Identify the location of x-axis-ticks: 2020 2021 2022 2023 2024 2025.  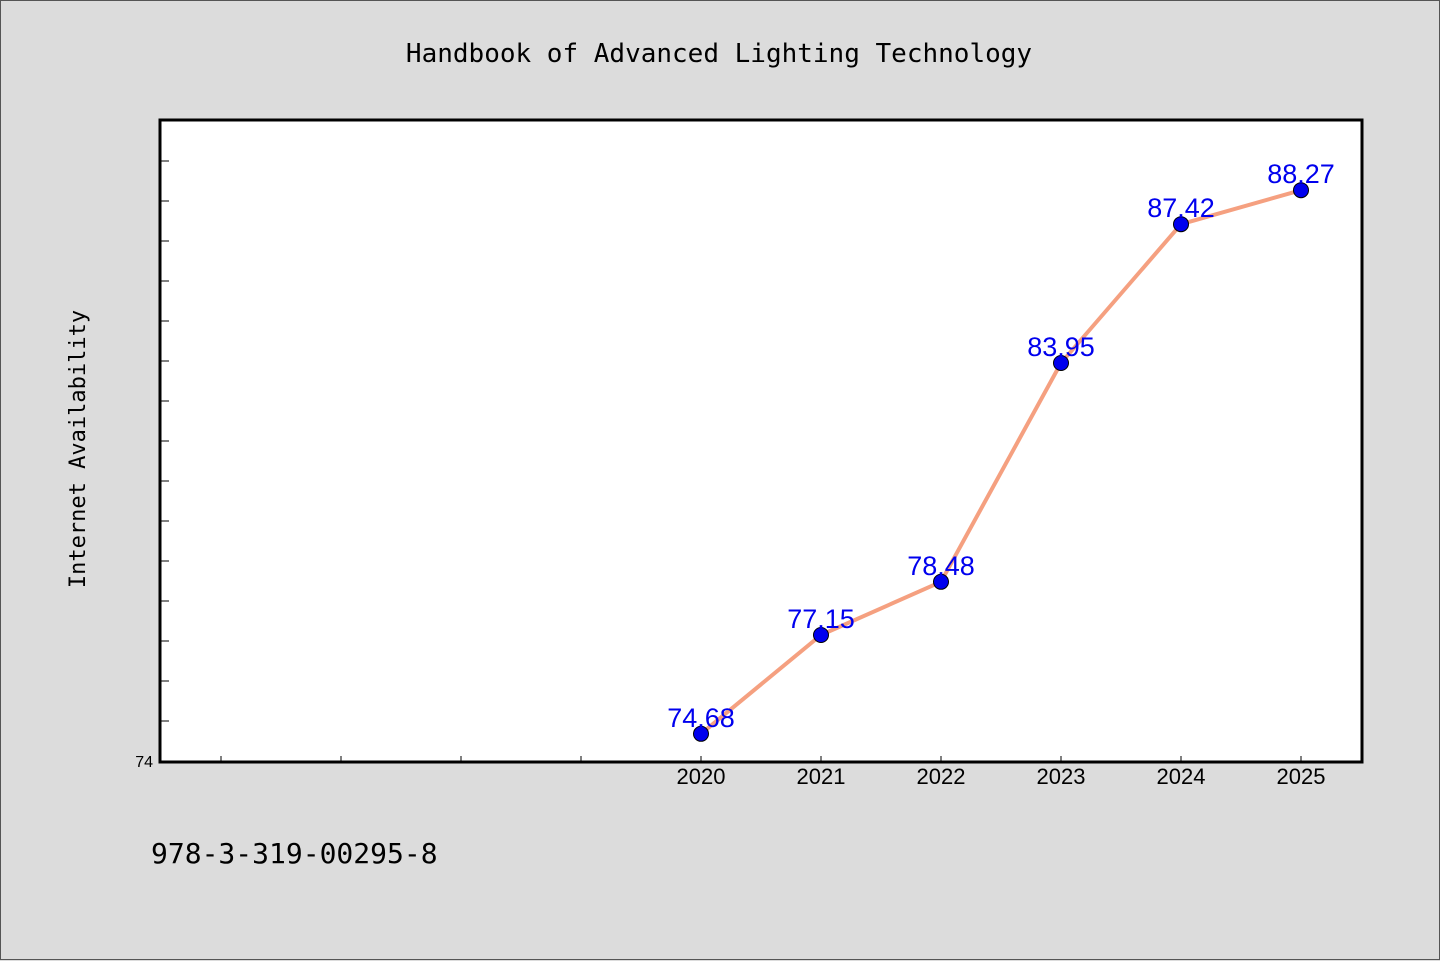
(773, 772).